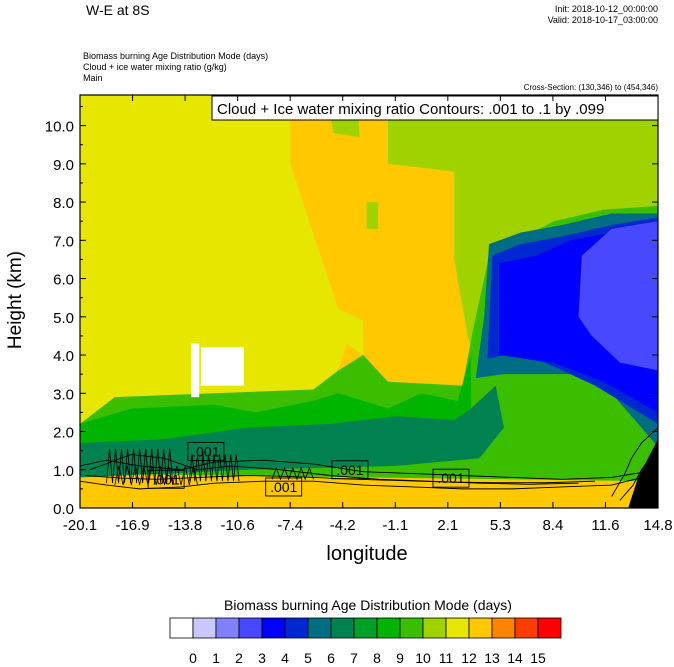 The image size is (674, 667). Describe the element at coordinates (590, 87) in the screenshot. I see `cross-section-label: Cross-Section: (130,346) to (454,346)` at that location.